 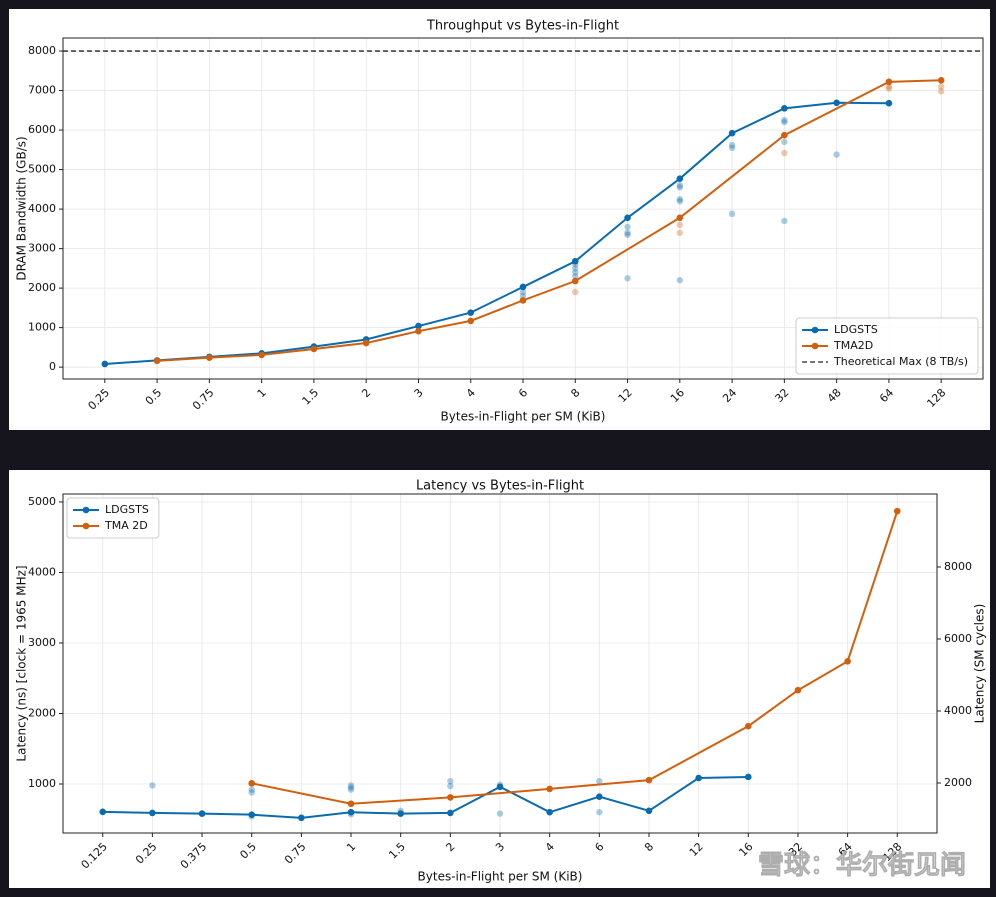 I want to click on y-axis-label: Latency (ns) [clock = 1965 MHz], so click(x=22, y=663).